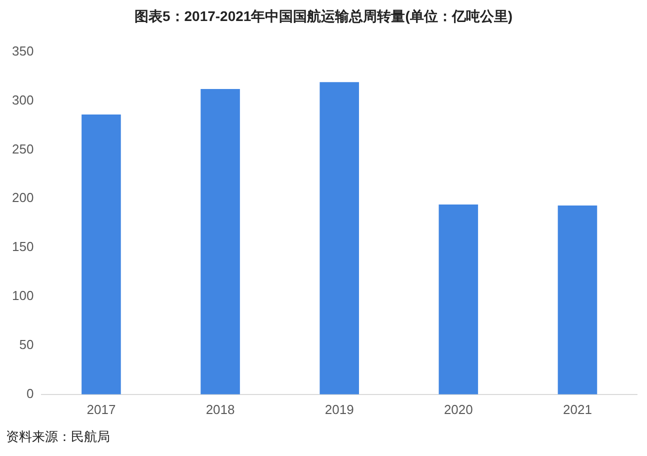  I want to click on y-tick-label: 0, so click(30, 393).